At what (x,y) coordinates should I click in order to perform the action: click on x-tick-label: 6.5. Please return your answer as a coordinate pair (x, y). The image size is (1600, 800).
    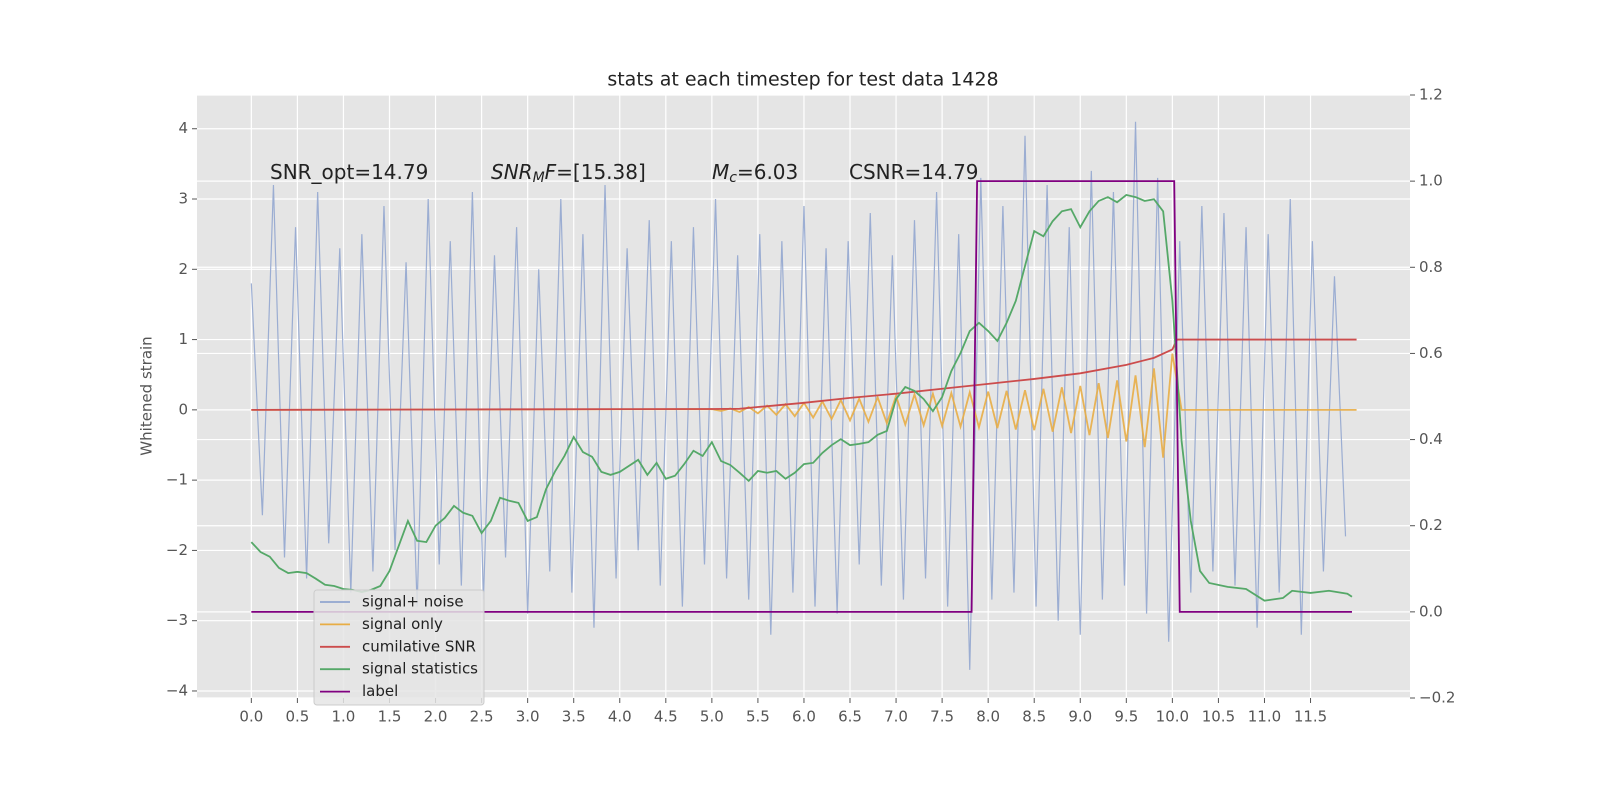
    Looking at the image, I should click on (850, 717).